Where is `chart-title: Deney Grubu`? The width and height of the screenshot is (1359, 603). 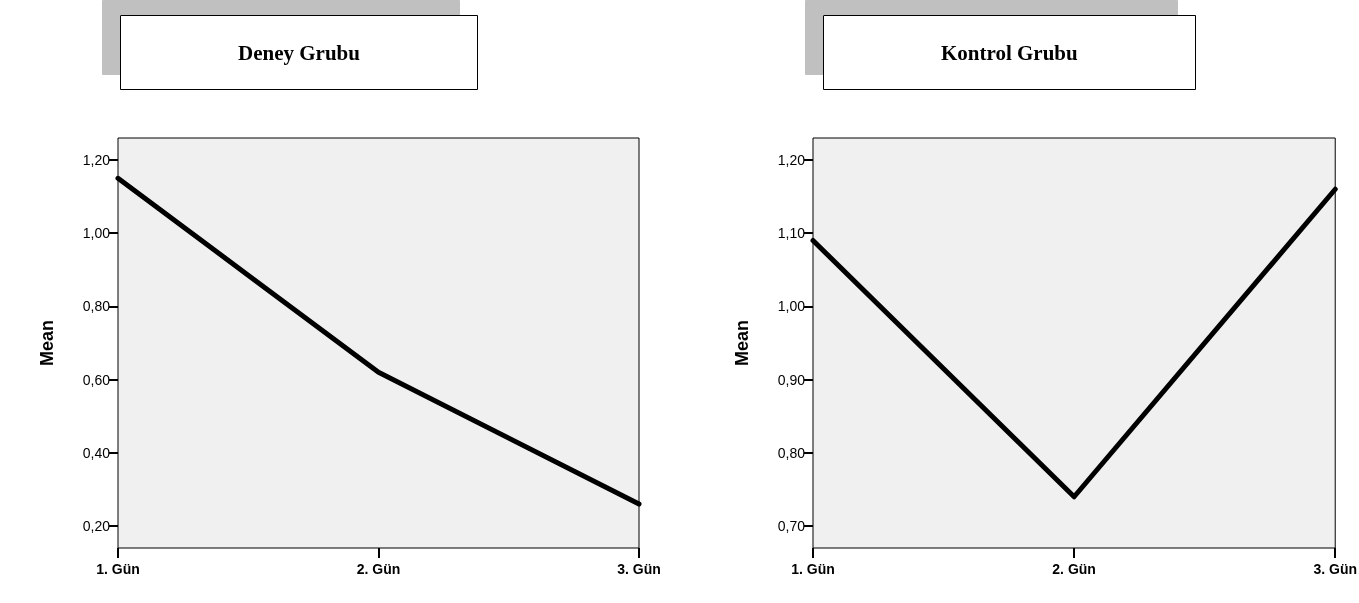 chart-title: Deney Grubu is located at coordinates (299, 52).